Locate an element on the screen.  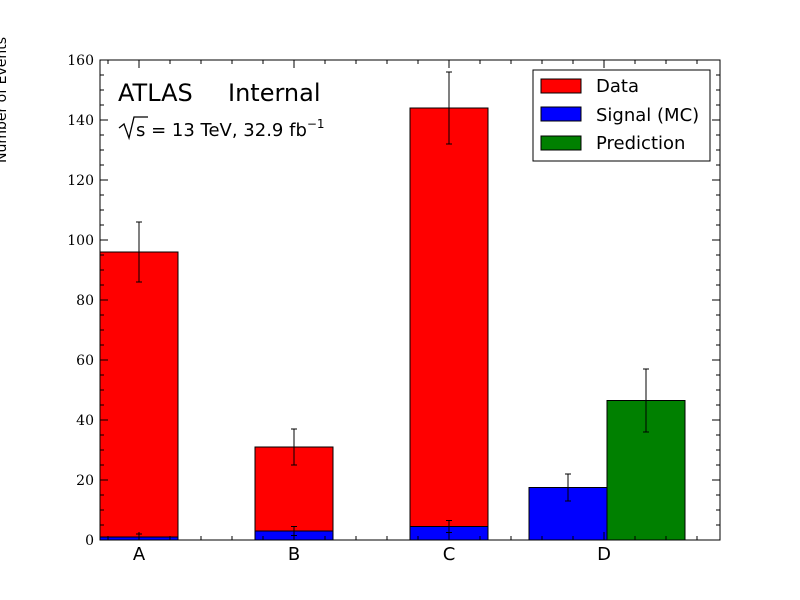
experiment-label: ATLAS is located at coordinates (155, 93).